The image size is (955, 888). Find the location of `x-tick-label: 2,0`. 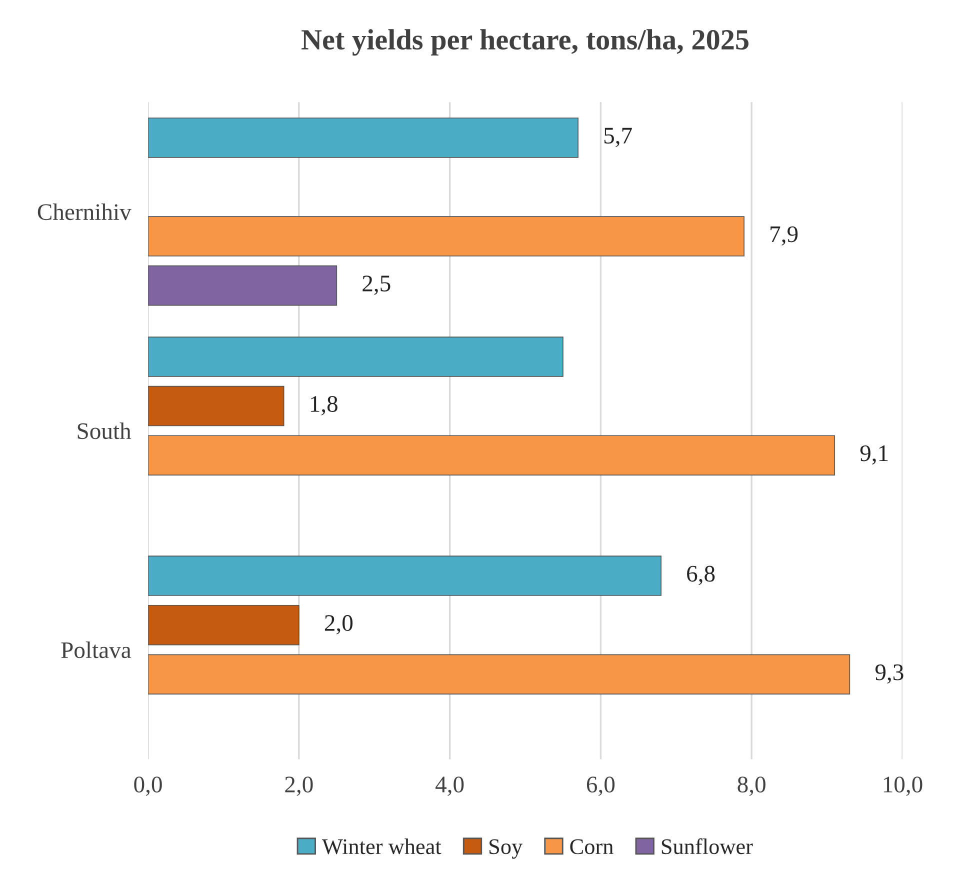

x-tick-label: 2,0 is located at coordinates (299, 786).